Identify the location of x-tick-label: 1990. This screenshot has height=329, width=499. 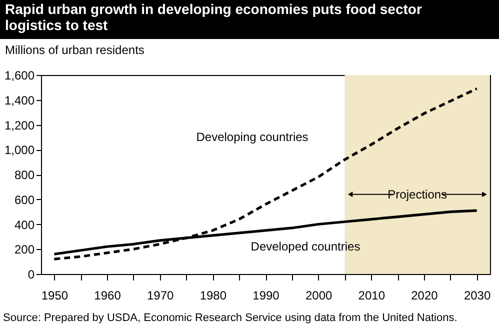
(266, 295).